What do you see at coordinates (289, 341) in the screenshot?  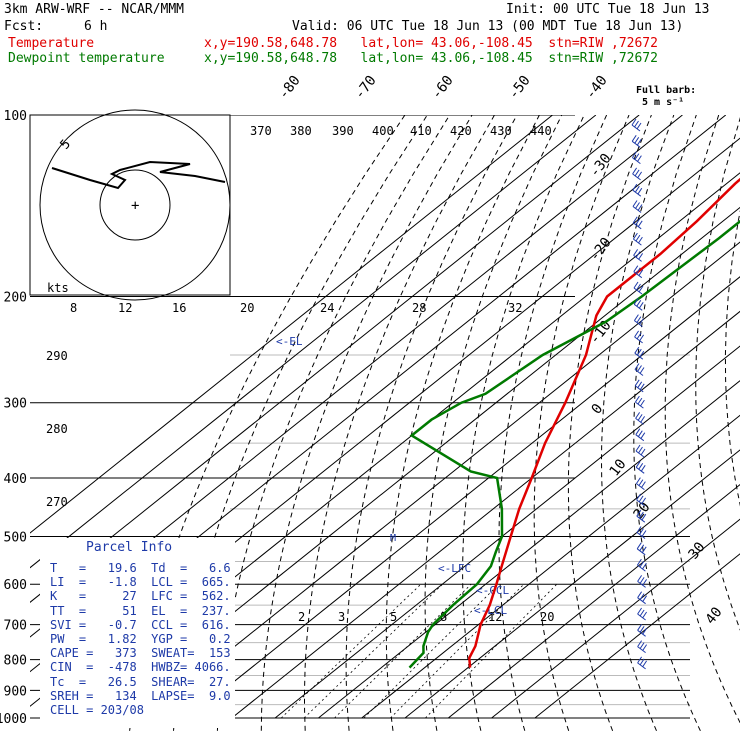 I see `level-marker: <-EL` at bounding box center [289, 341].